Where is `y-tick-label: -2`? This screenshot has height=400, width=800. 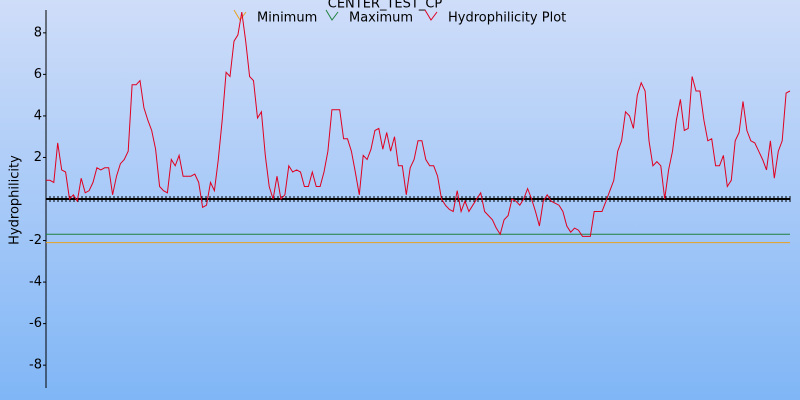
y-tick-label: -2 is located at coordinates (35, 240).